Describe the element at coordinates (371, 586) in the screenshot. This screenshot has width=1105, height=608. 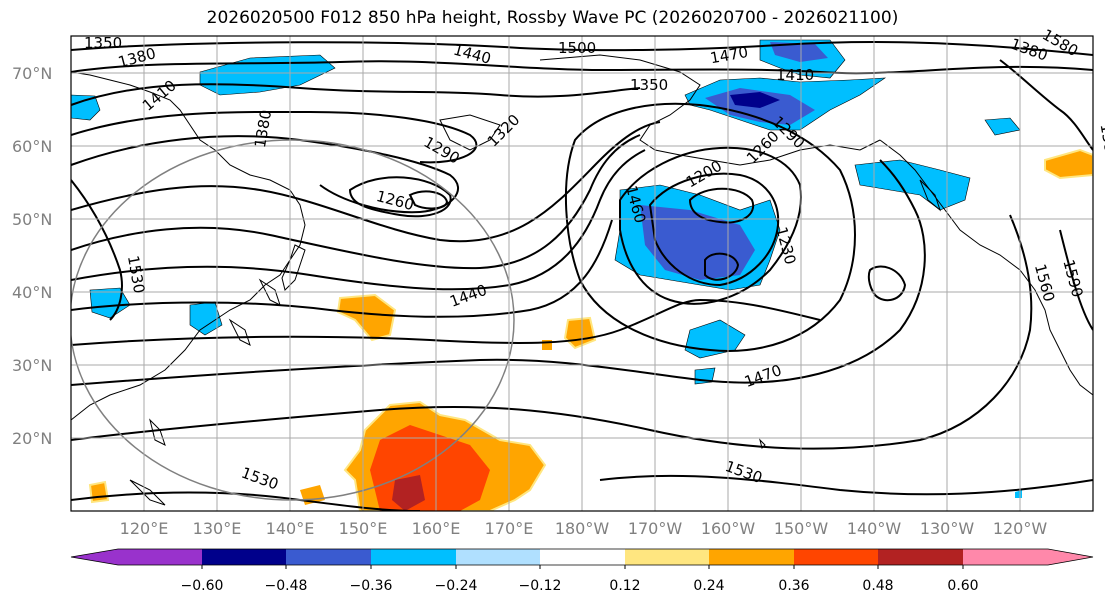
I see `colorbar-tick-label: −0.36` at that location.